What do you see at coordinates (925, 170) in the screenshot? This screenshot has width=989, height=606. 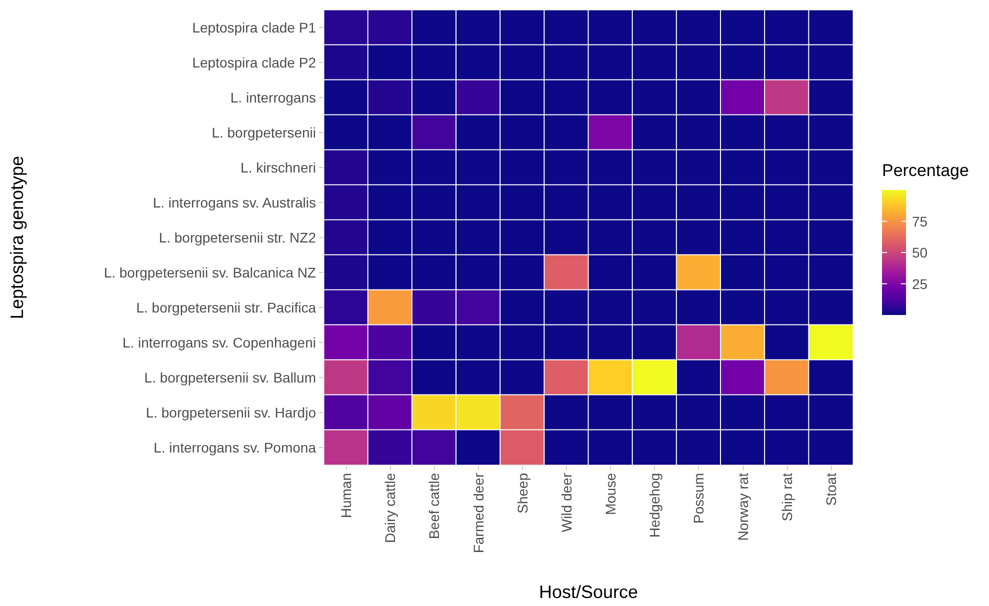 I see `color-bar-title: Percentage` at bounding box center [925, 170].